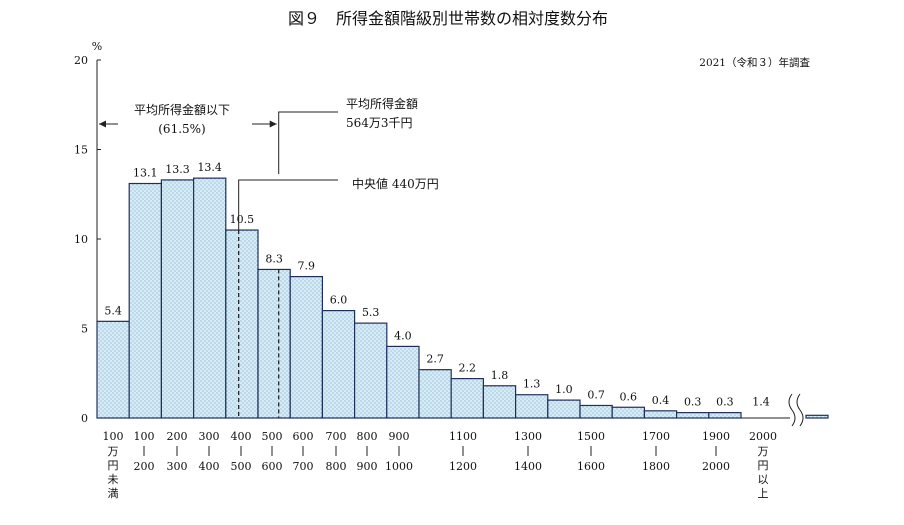 The width and height of the screenshot is (904, 525). What do you see at coordinates (273, 124) in the screenshot?
I see `arrowhead-right` at bounding box center [273, 124].